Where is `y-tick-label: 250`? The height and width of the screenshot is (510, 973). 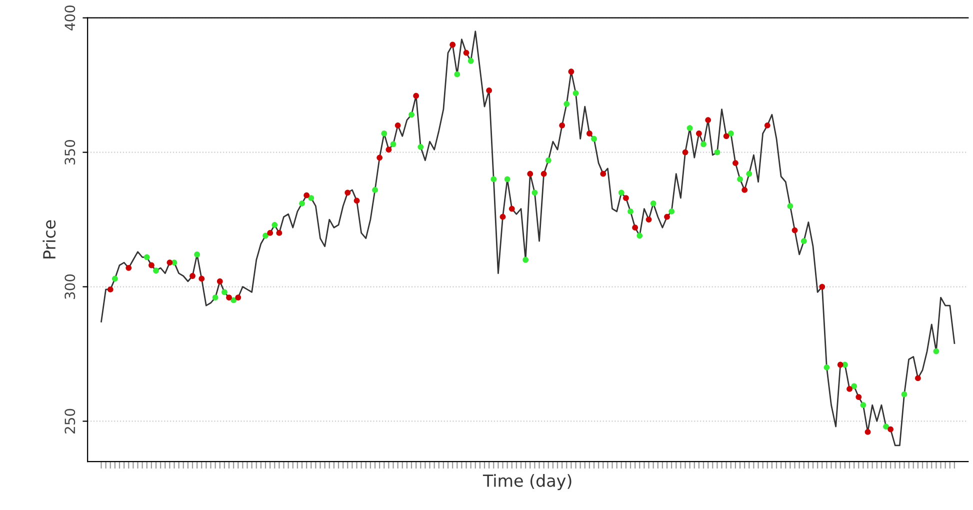 y-tick-label: 250 is located at coordinates (70, 421).